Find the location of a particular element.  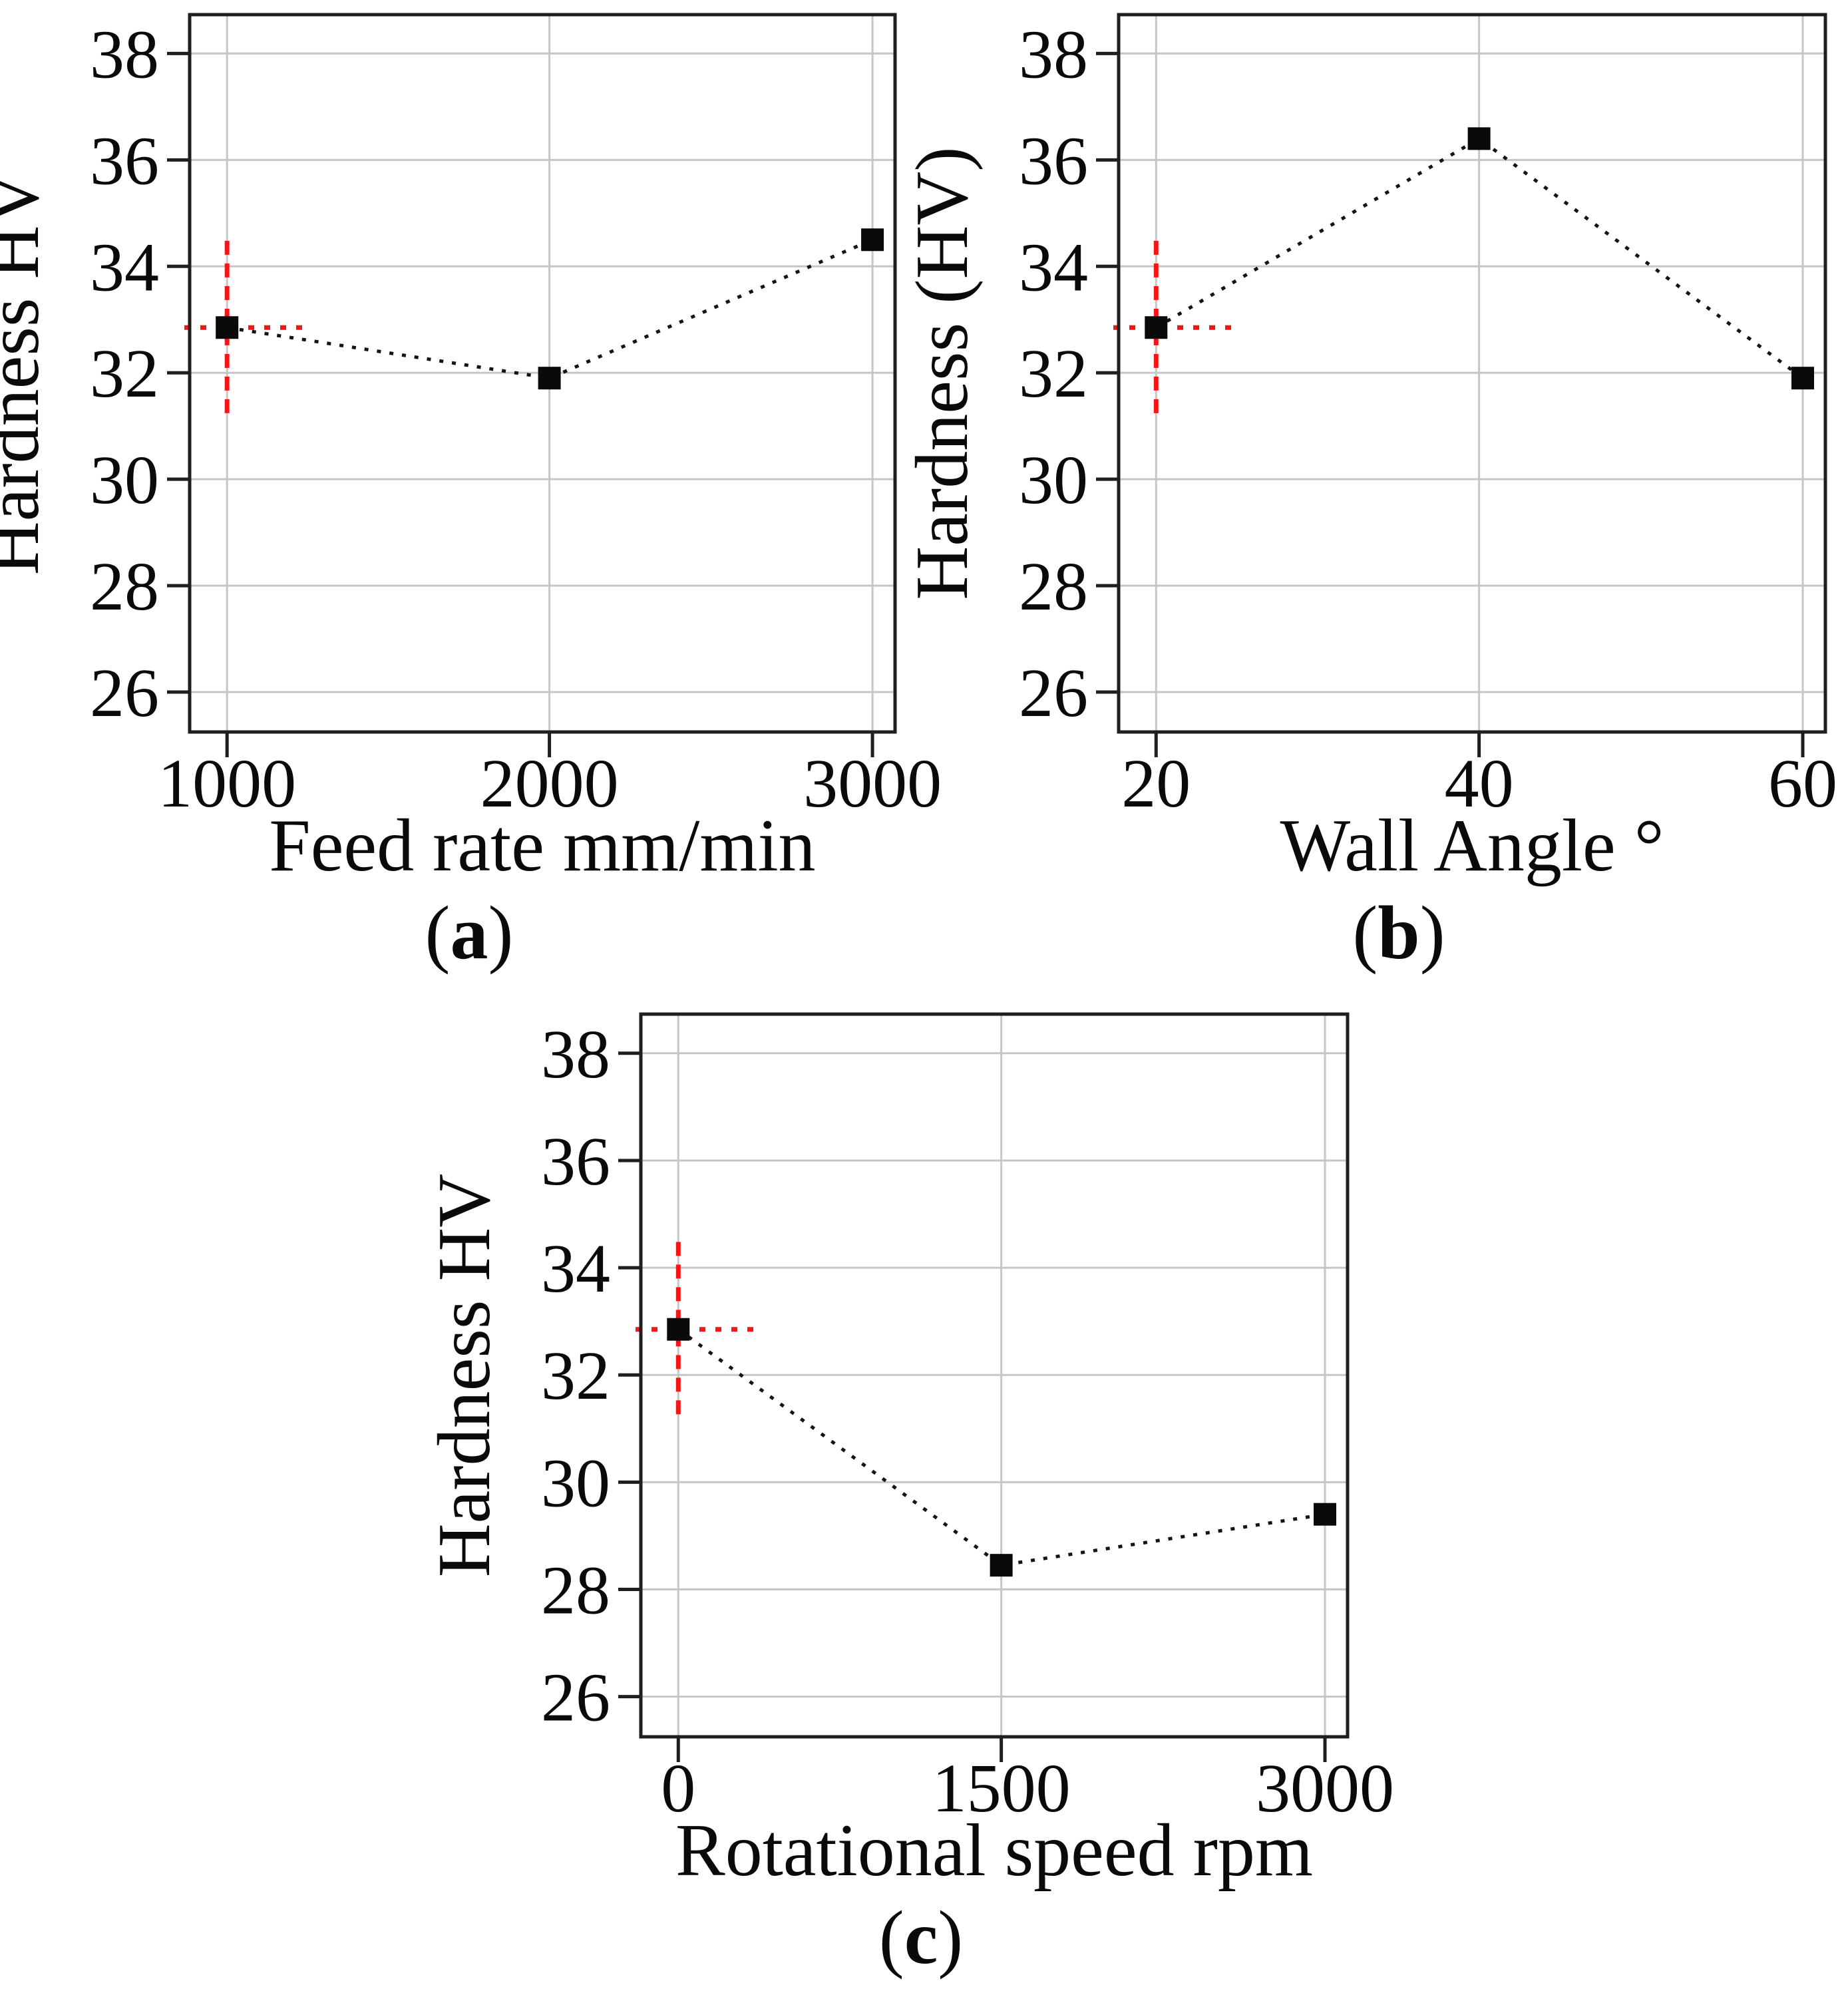

x-tick-label: 1000 is located at coordinates (227, 783).